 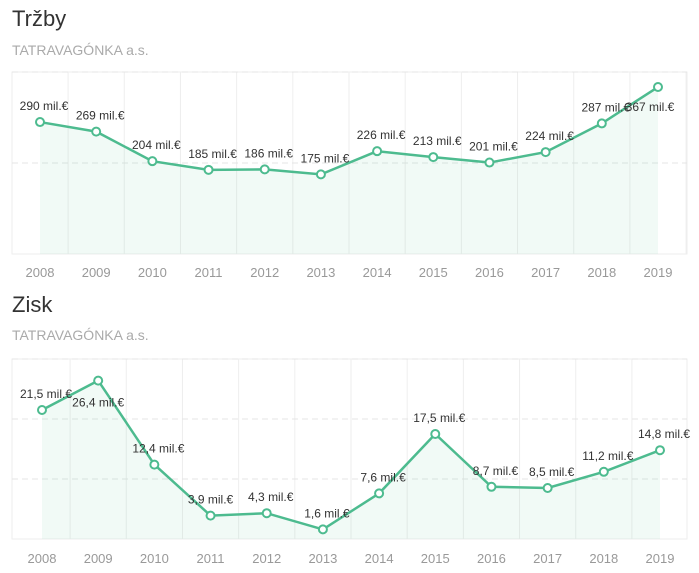 What do you see at coordinates (158, 449) in the screenshot?
I see `data-label: 12,4 mil.€` at bounding box center [158, 449].